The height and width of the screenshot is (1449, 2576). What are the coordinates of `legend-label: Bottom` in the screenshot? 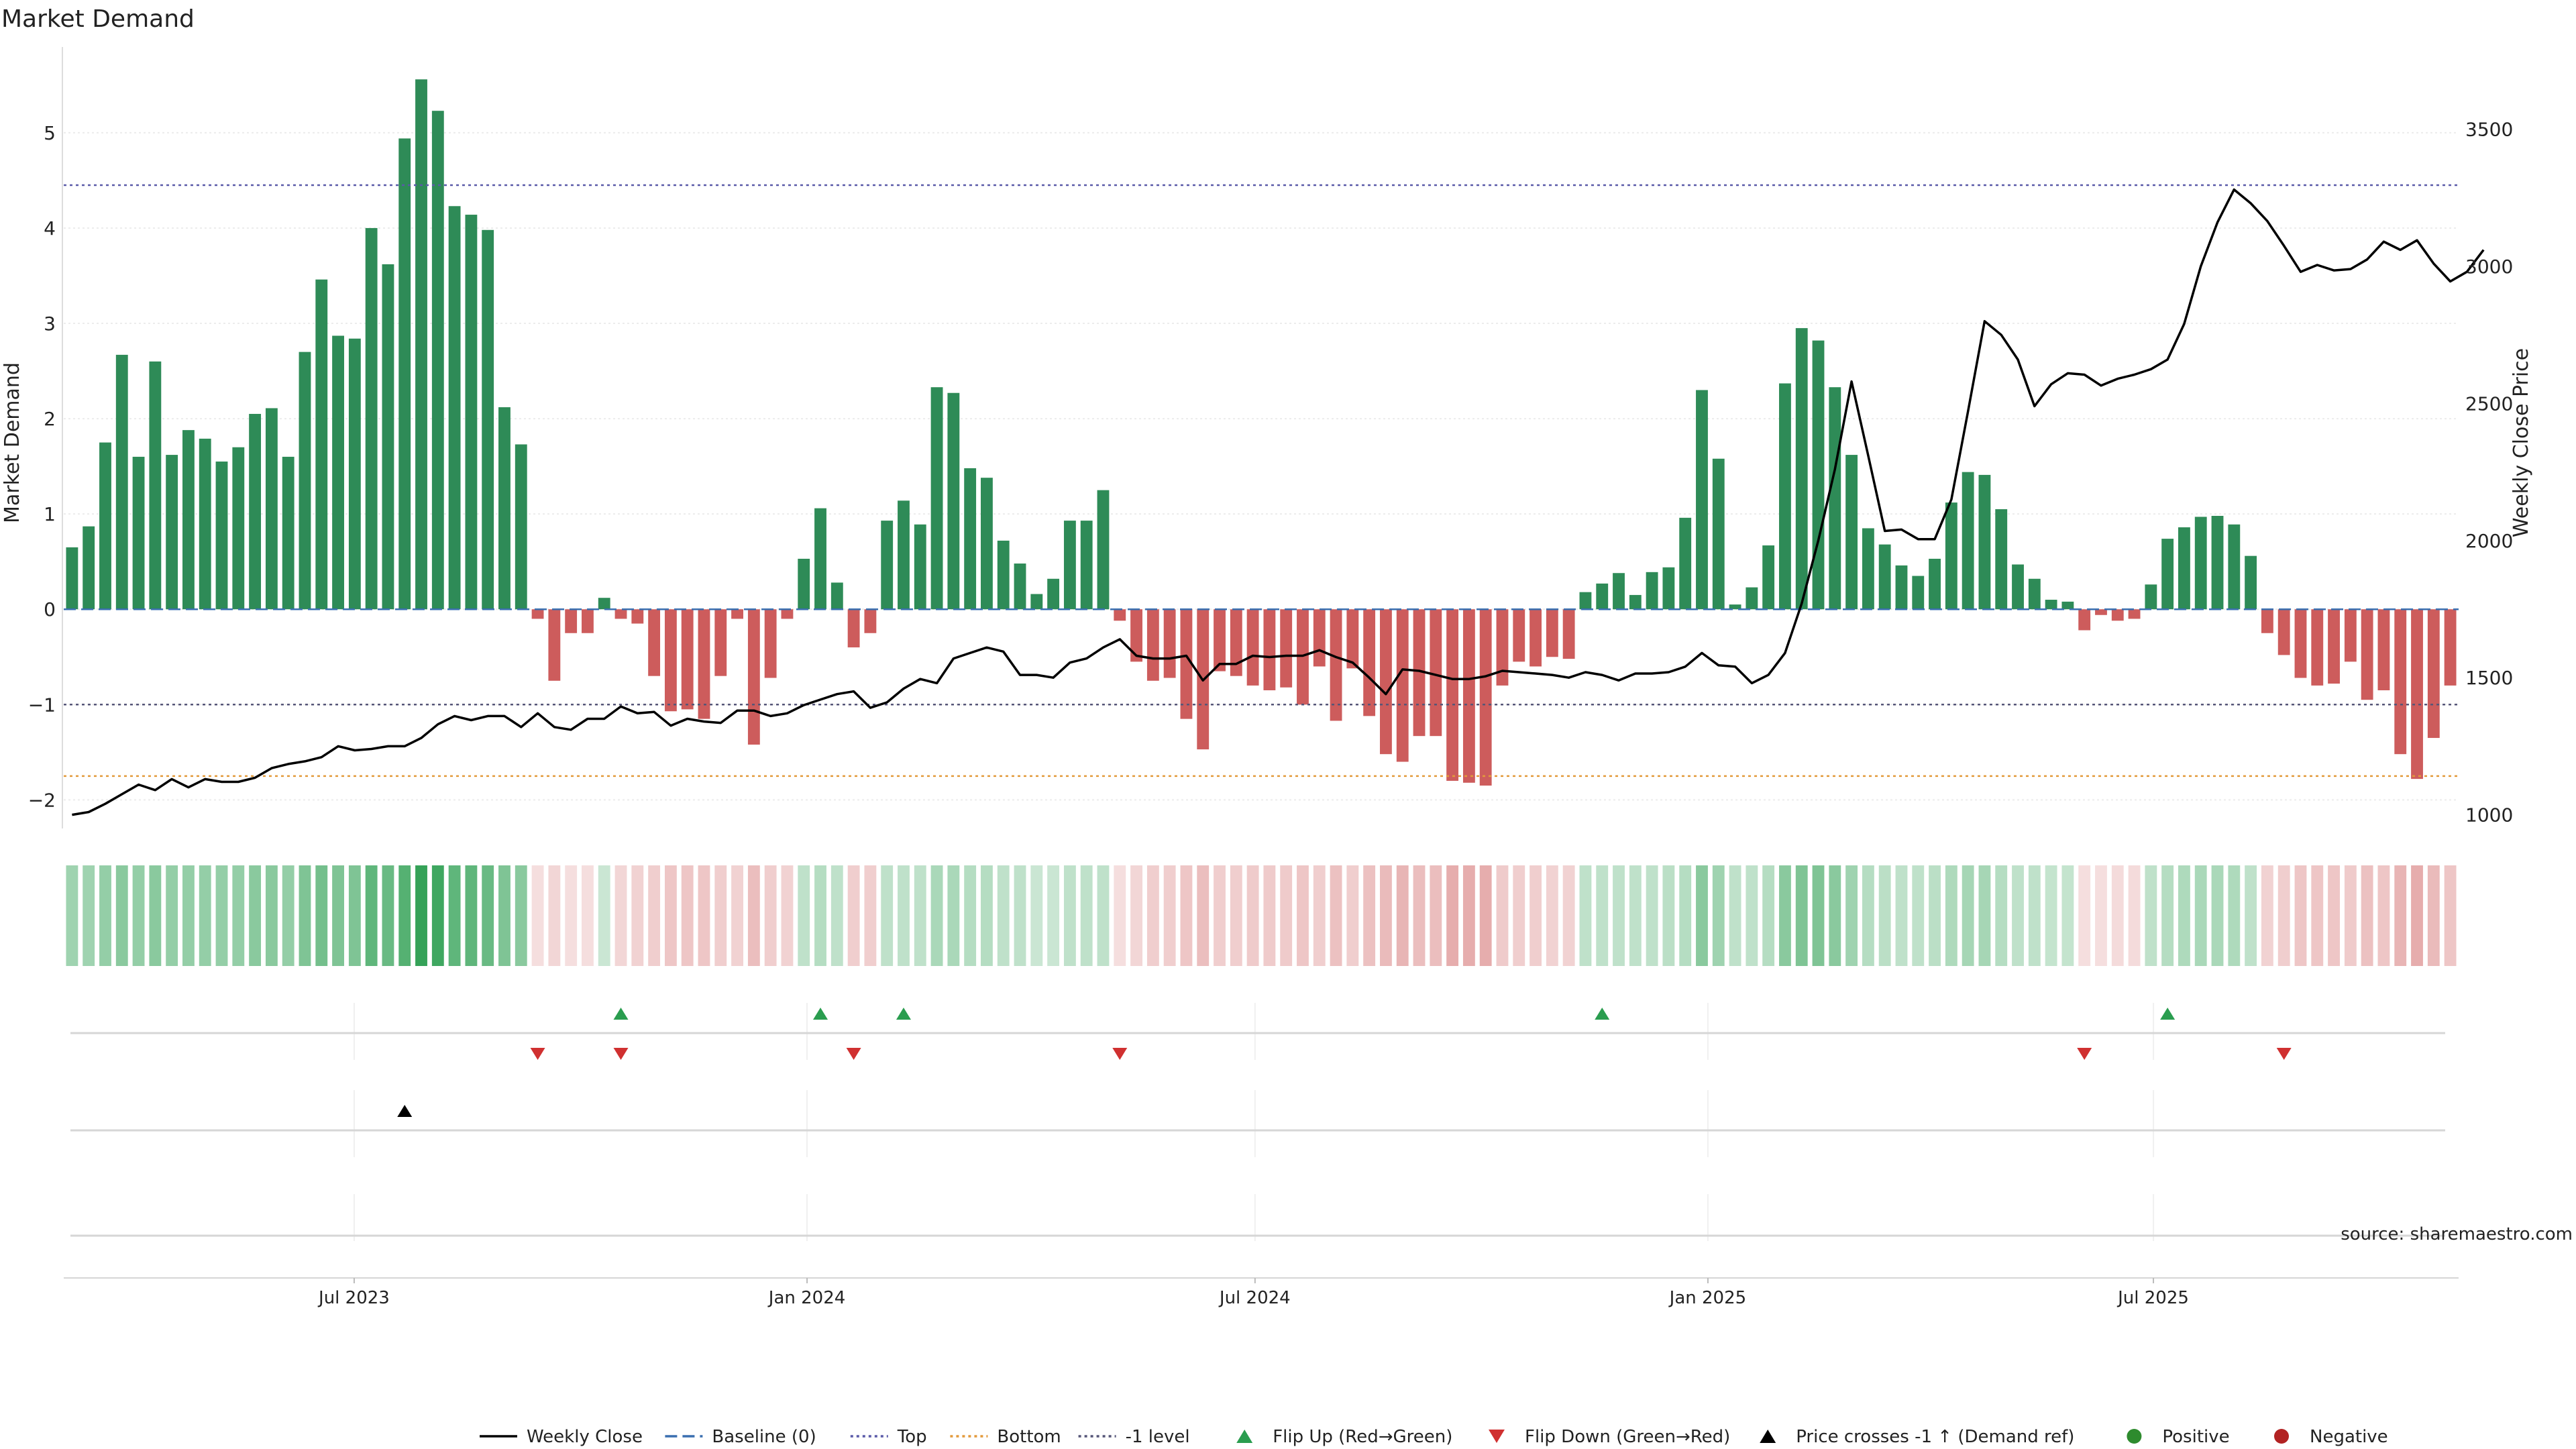 It's located at (1029, 1437).